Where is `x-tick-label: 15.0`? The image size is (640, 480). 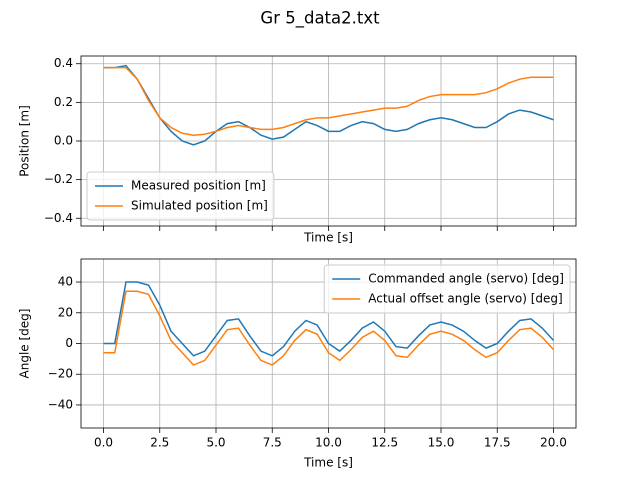 x-tick-label: 15.0 is located at coordinates (441, 443).